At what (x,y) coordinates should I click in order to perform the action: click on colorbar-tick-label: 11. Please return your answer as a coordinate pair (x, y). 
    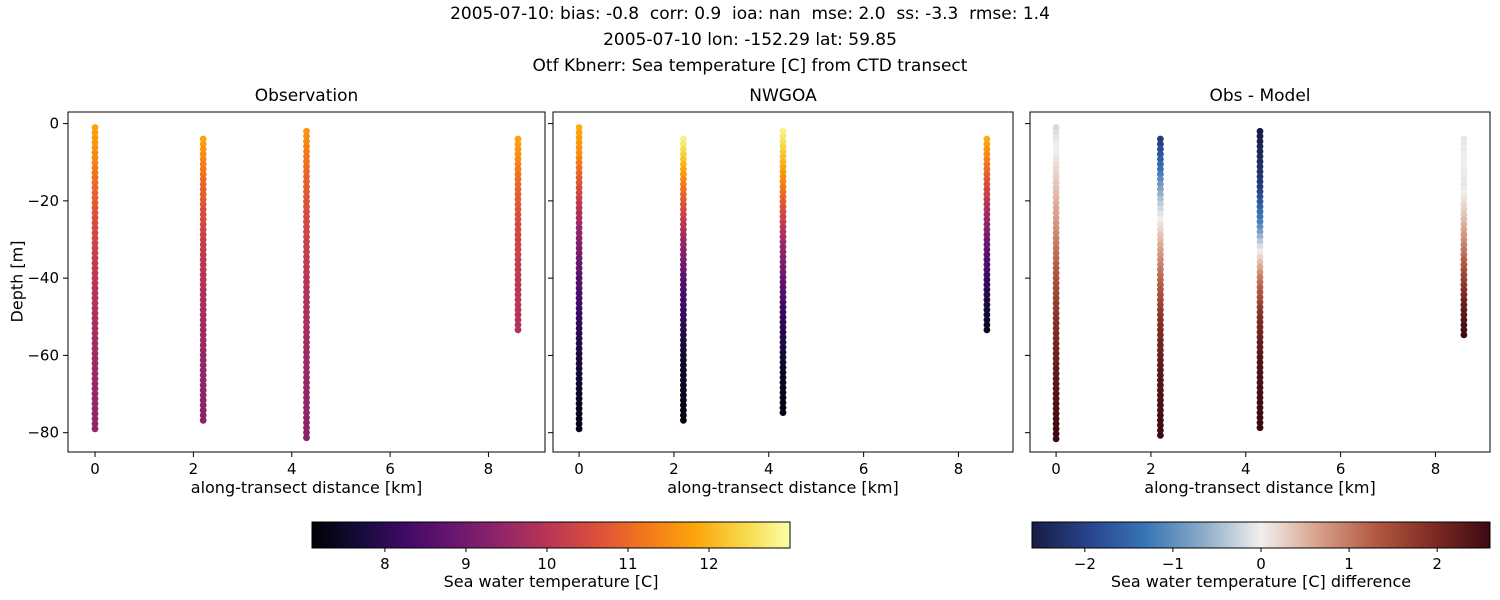
    Looking at the image, I should click on (627, 564).